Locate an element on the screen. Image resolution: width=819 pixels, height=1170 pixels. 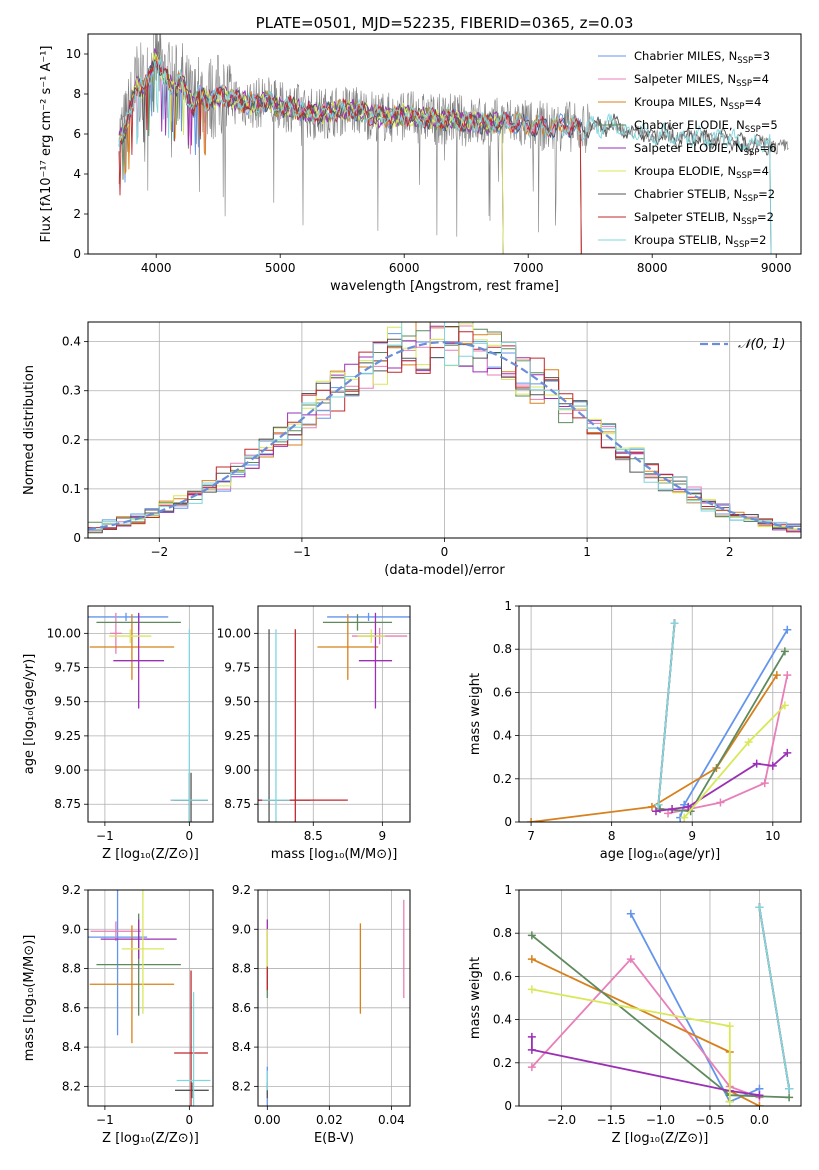
line-plot-area is located at coordinates (660, 1004).